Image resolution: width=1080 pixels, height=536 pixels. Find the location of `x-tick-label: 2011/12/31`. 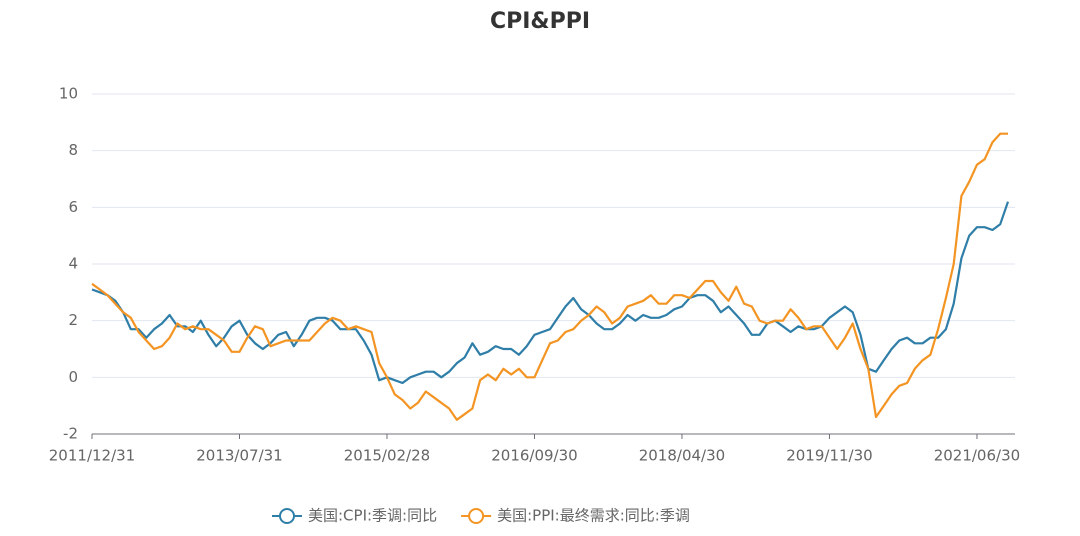

x-tick-label: 2011/12/31 is located at coordinates (92, 456).